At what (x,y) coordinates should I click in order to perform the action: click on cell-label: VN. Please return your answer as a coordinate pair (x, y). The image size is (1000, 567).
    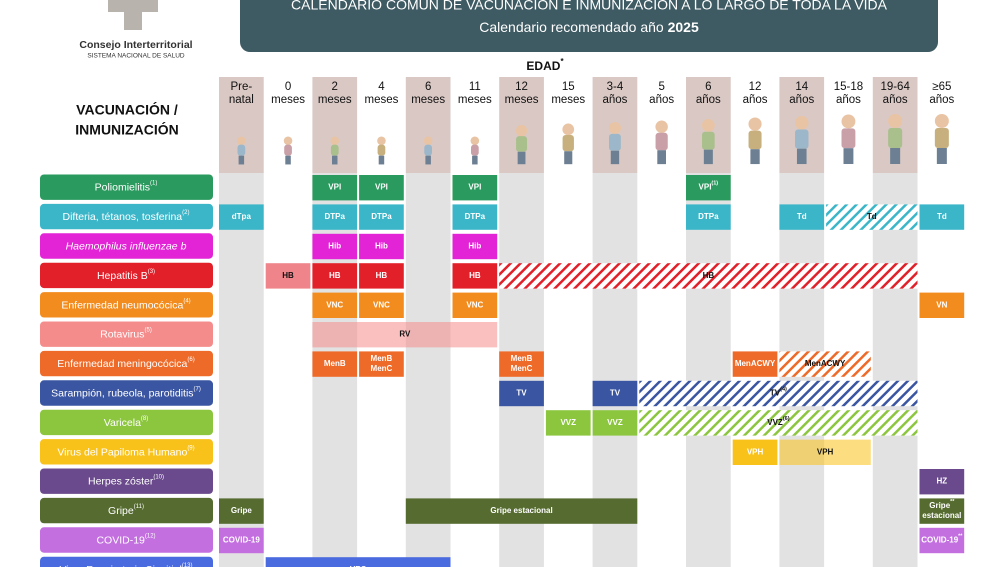
    Looking at the image, I should click on (941, 304).